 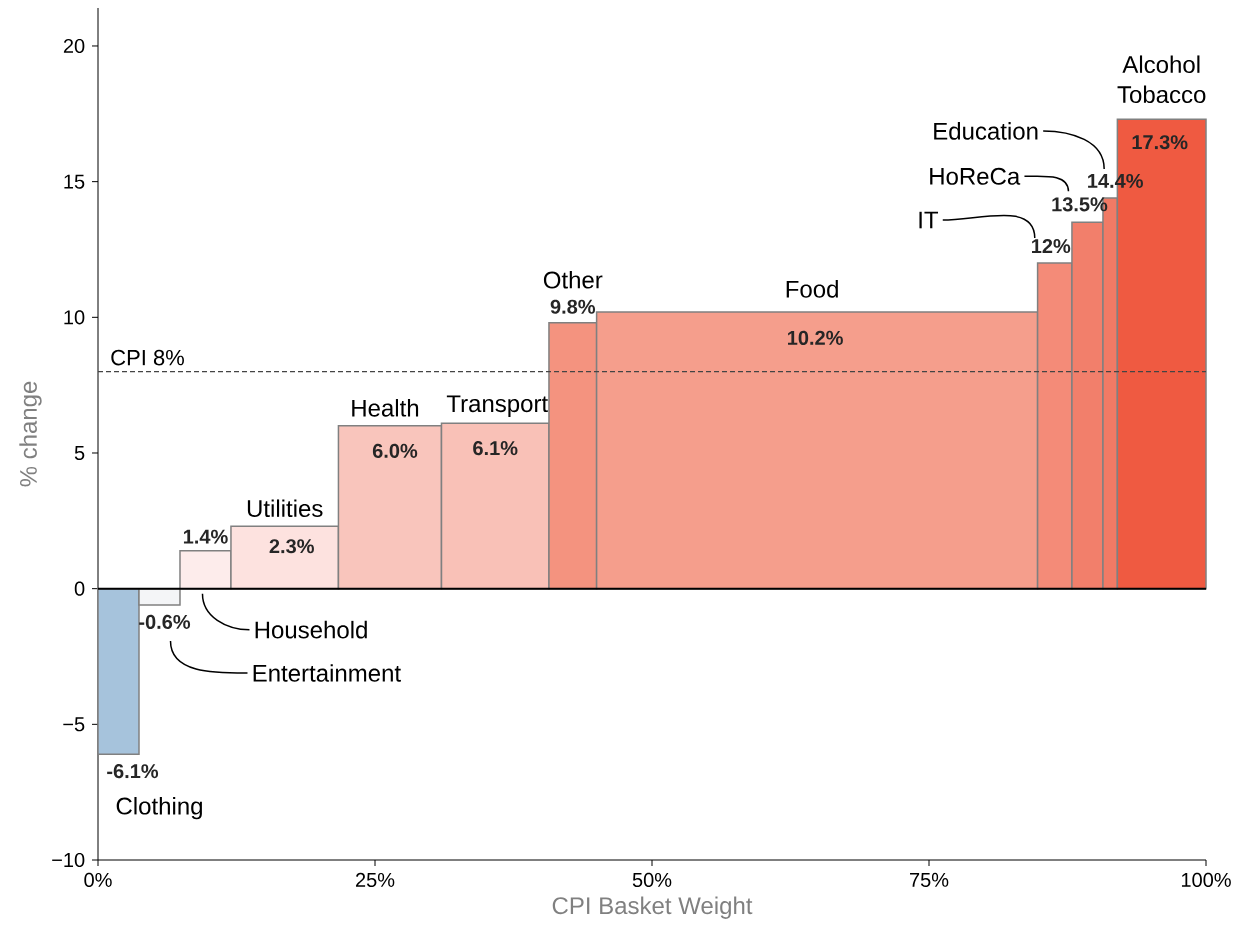 I want to click on data-label: 2.3%, so click(x=291, y=546).